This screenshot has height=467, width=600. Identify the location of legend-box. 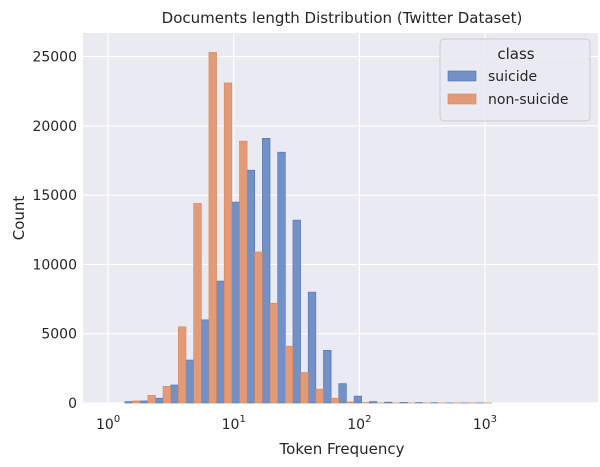
(515, 80).